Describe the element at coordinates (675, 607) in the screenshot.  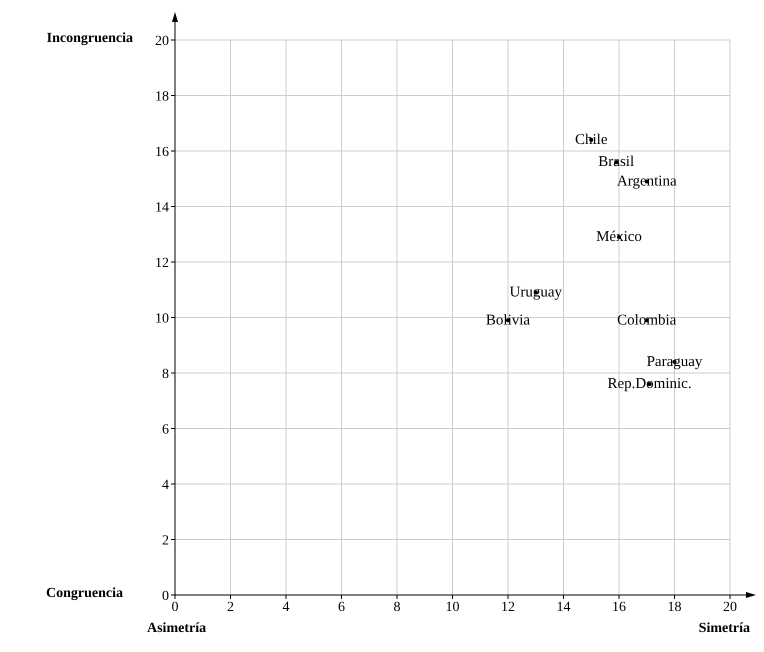
I see `x-tick-label: 18` at that location.